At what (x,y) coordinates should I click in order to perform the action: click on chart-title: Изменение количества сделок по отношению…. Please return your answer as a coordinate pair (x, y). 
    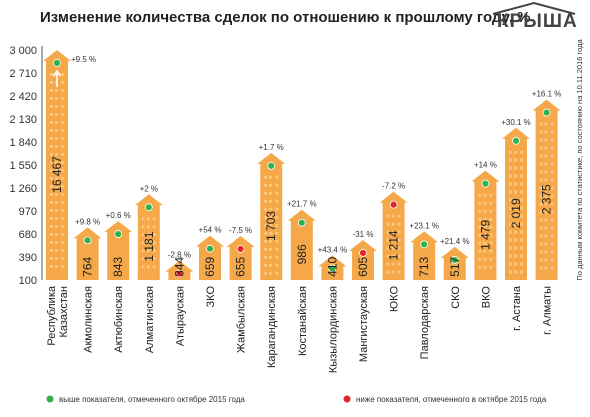
    Looking at the image, I should click on (285, 17).